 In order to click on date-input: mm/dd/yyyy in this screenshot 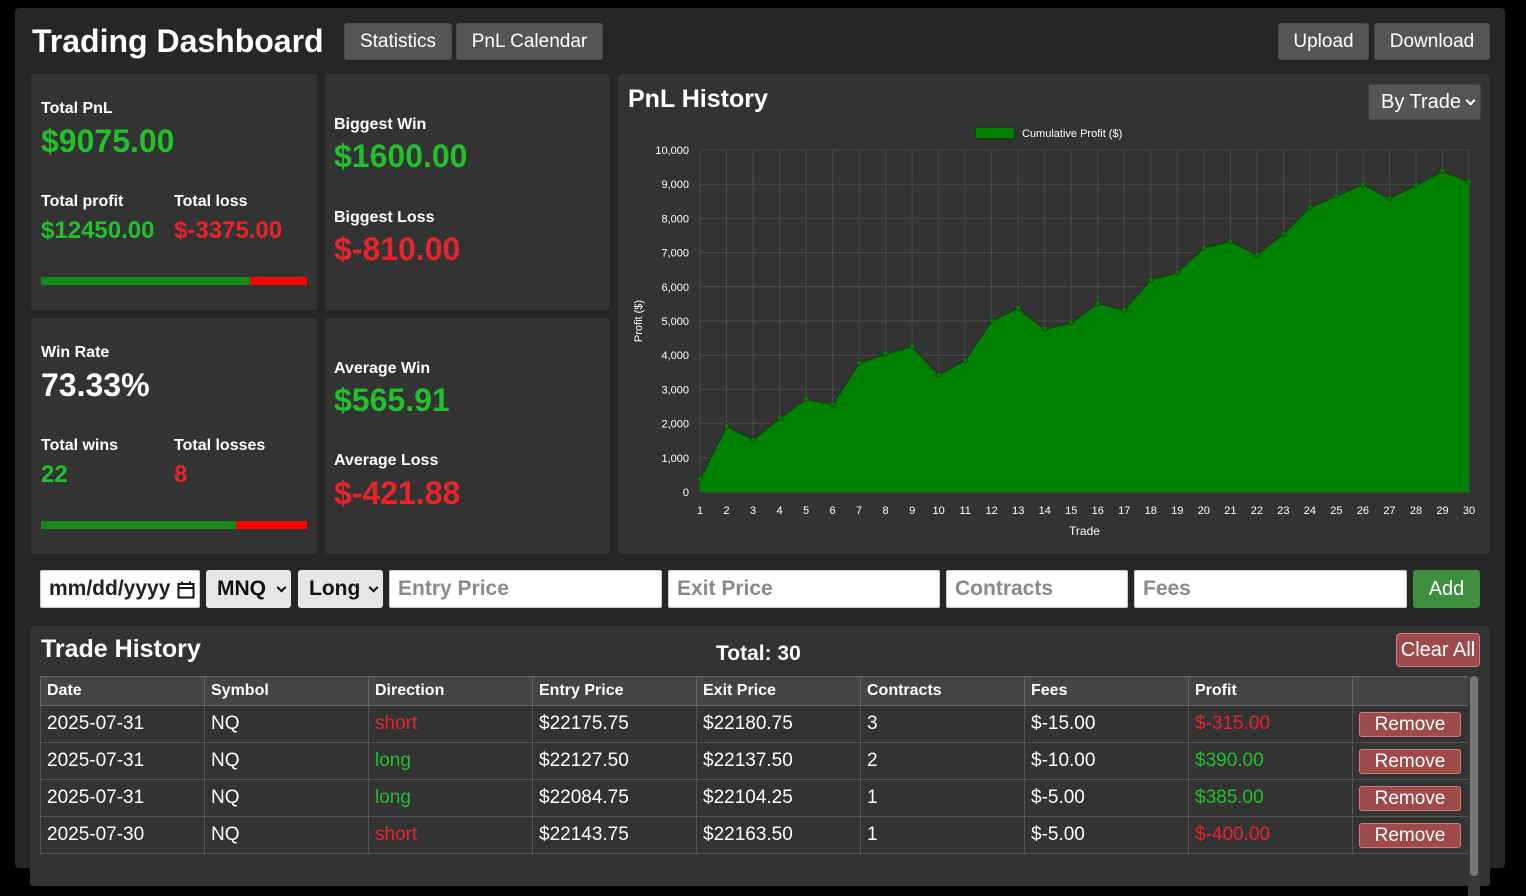, I will do `click(120, 589)`.